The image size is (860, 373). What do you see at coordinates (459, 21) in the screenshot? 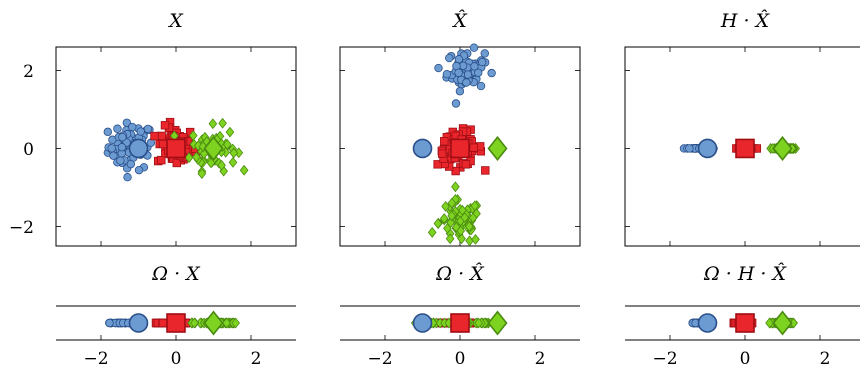
I see `title-xhat: X̂` at bounding box center [459, 21].